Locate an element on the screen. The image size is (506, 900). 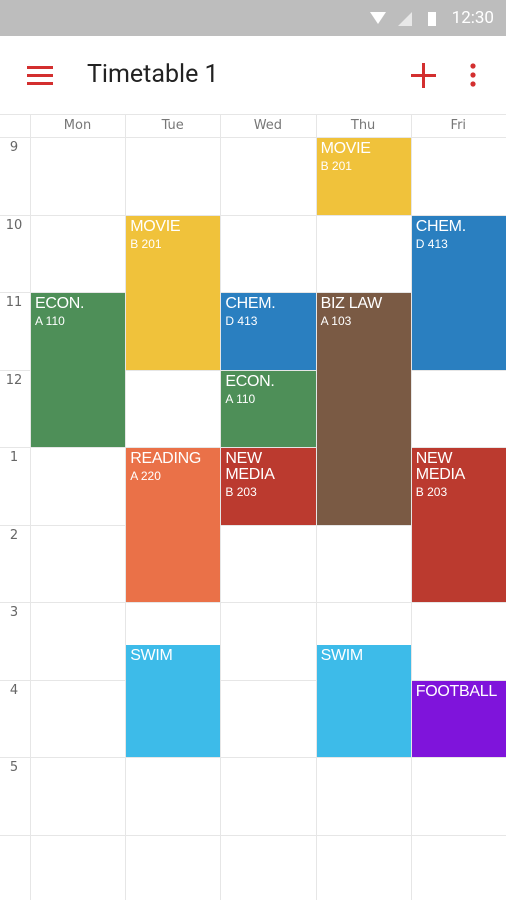
hour-label: 4 is located at coordinates (14, 690).